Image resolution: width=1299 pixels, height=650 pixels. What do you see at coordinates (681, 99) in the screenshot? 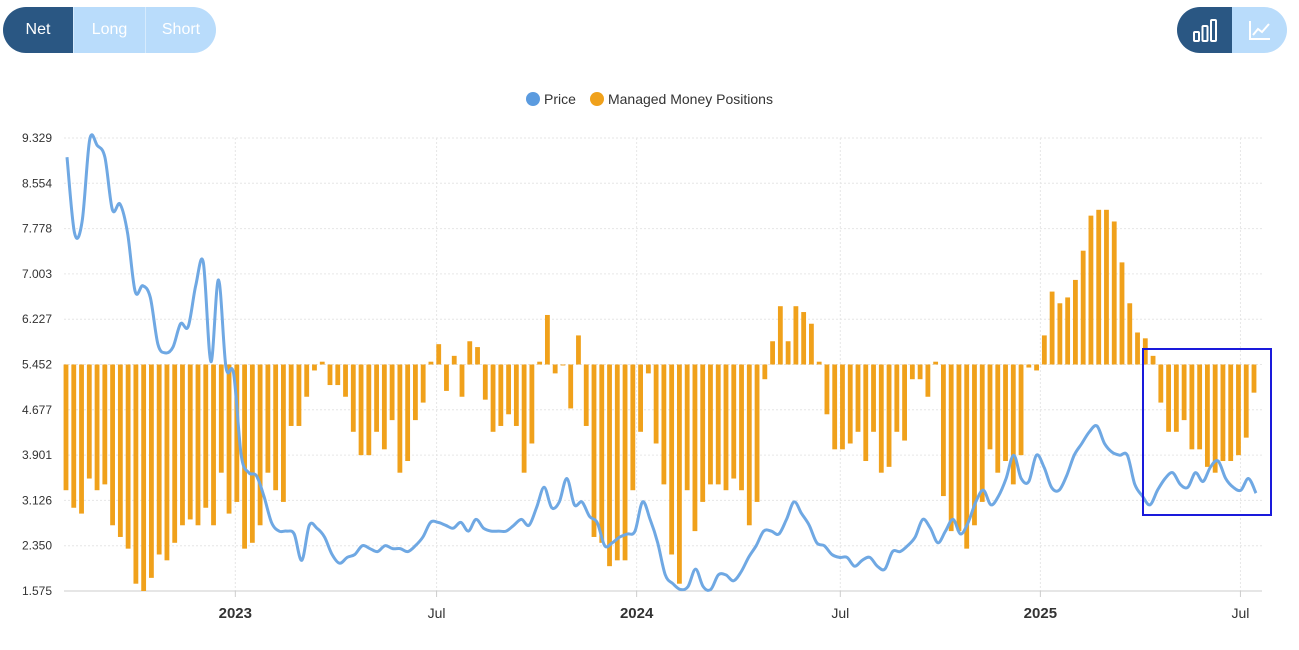
I see `legend-item-managed-money: Managed Money Positions` at bounding box center [681, 99].